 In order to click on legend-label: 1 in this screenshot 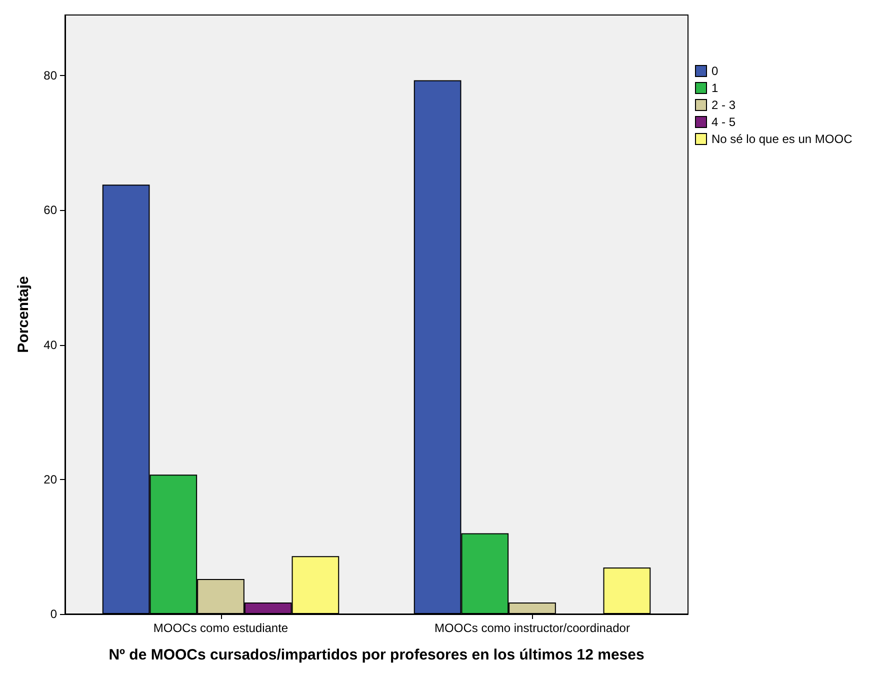, I will do `click(715, 88)`.